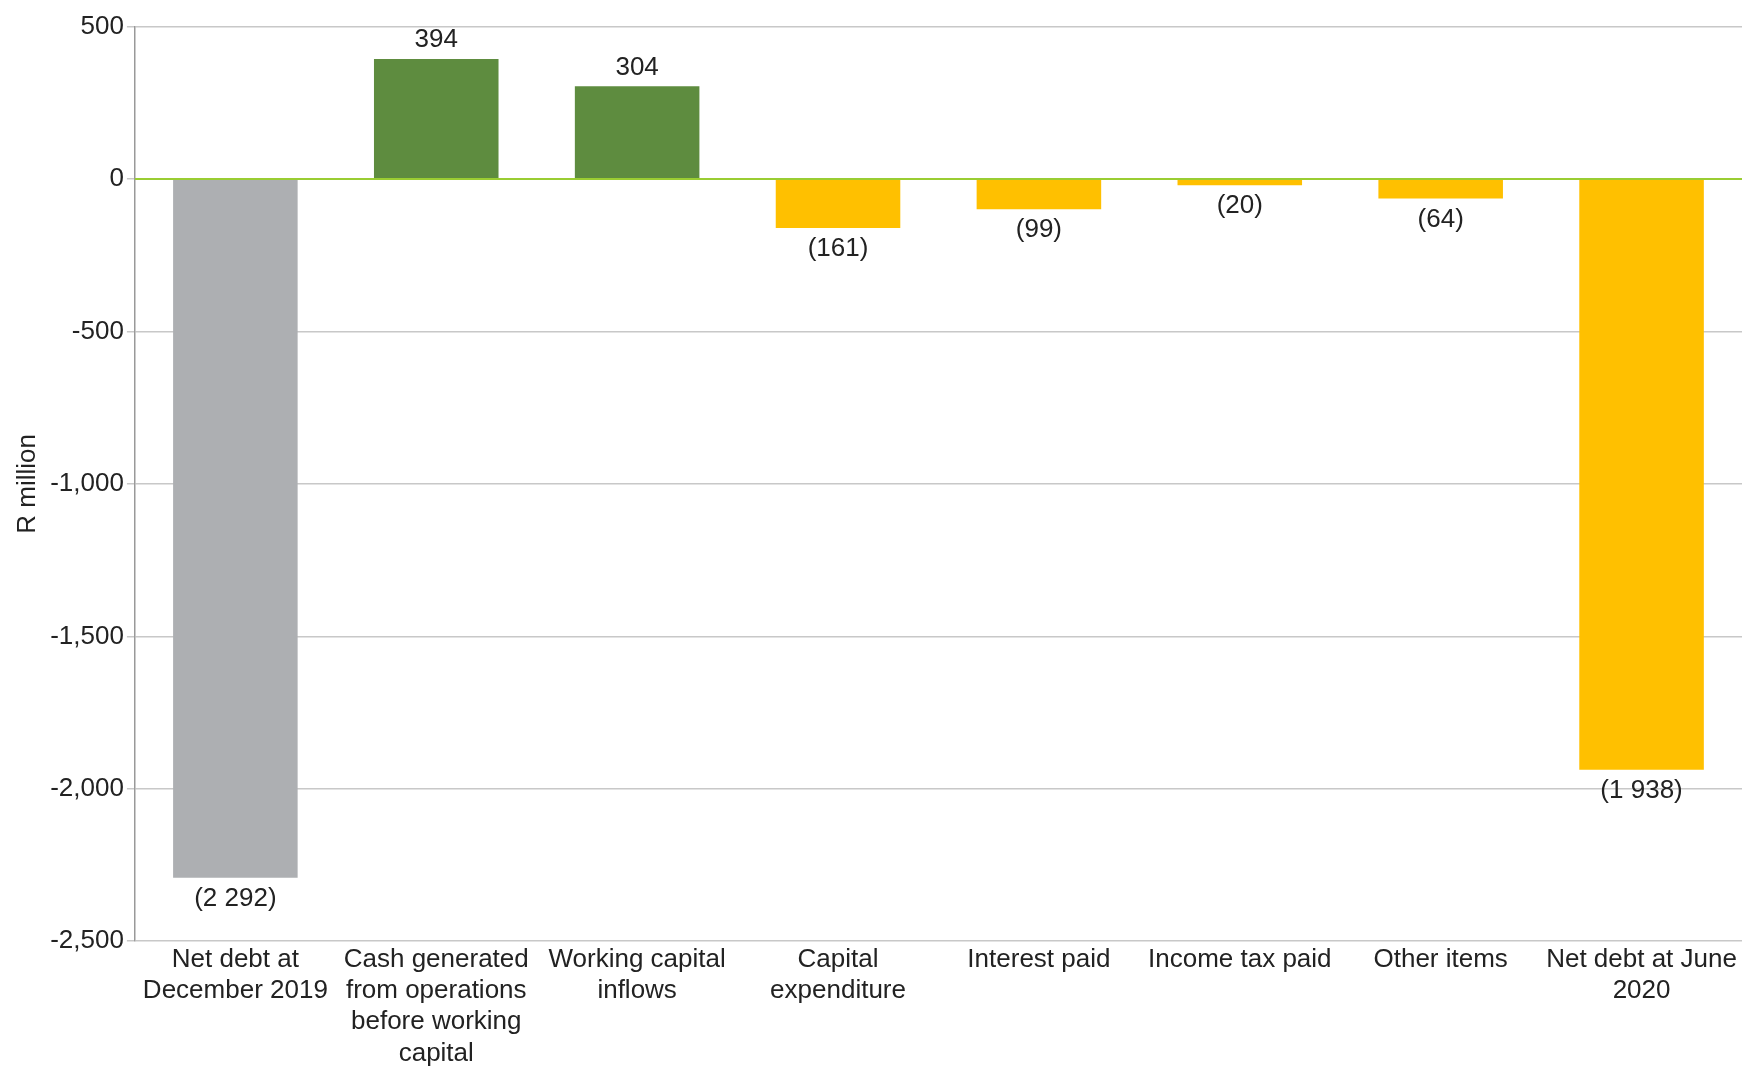 Image resolution: width=1758 pixels, height=1082 pixels. Describe the element at coordinates (1440, 957) in the screenshot. I see `x-tick-label: Other items` at that location.